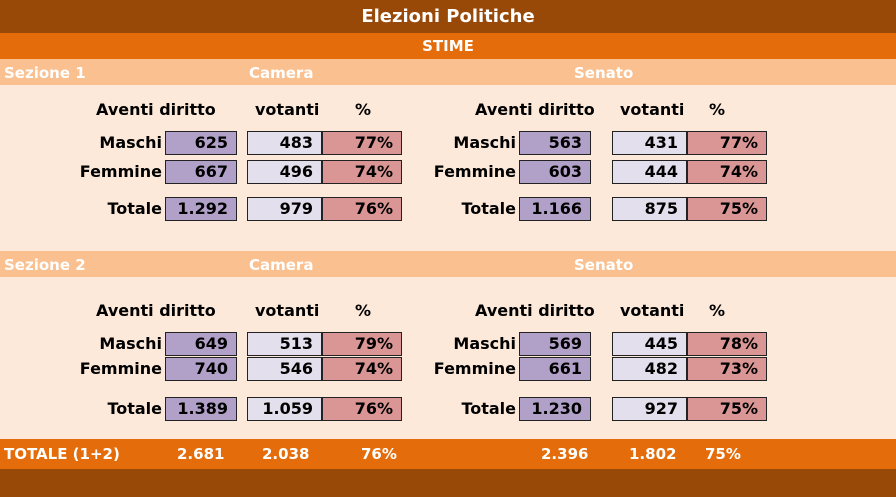 The height and width of the screenshot is (497, 896). I want to click on grand-total-senato-aventi: 2.396, so click(565, 454).